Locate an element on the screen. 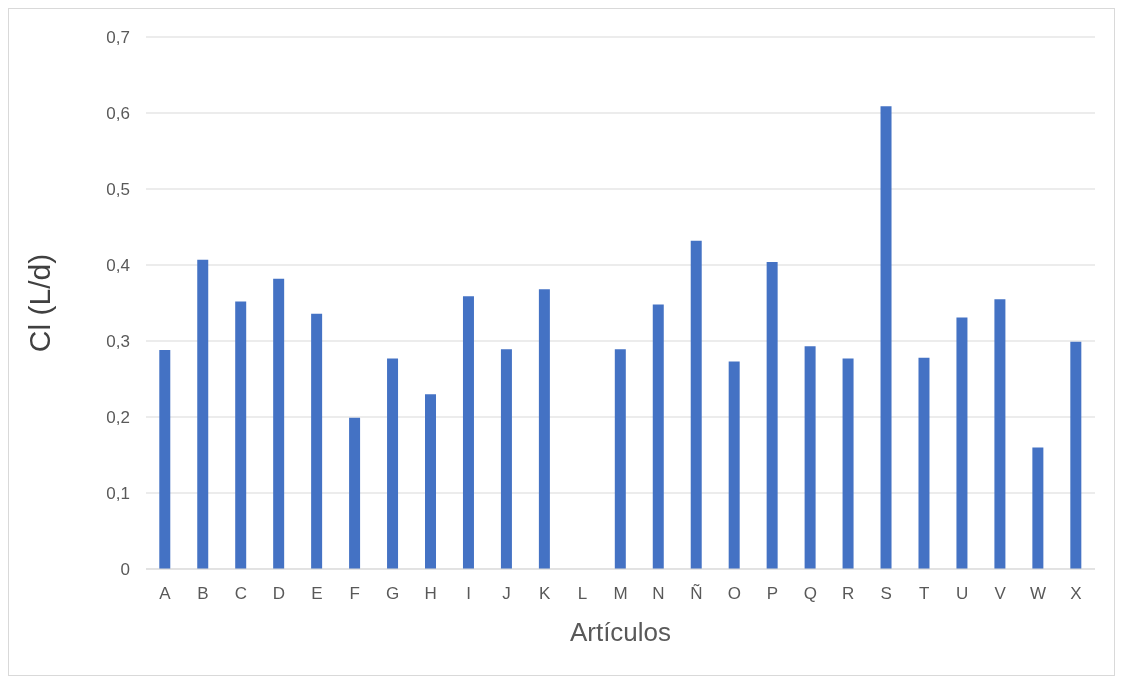 Image resolution: width=1123 pixels, height=684 pixels. x-tick-label: S is located at coordinates (886, 594).